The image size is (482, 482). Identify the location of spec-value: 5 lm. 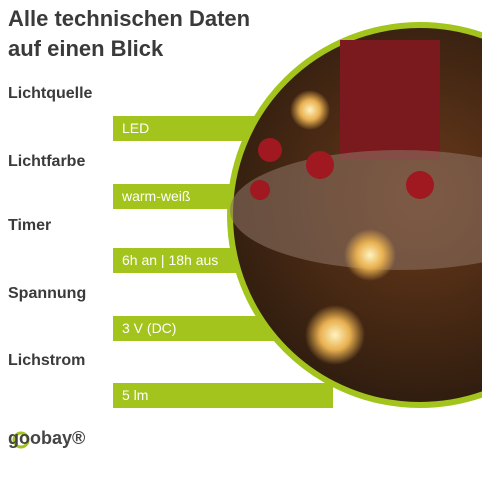
(135, 395).